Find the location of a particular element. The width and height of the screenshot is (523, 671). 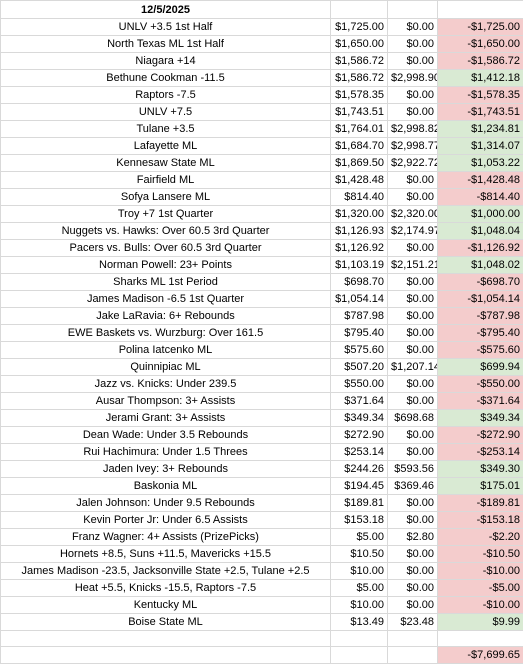

wager-cell: $1,103.19 is located at coordinates (359, 265).